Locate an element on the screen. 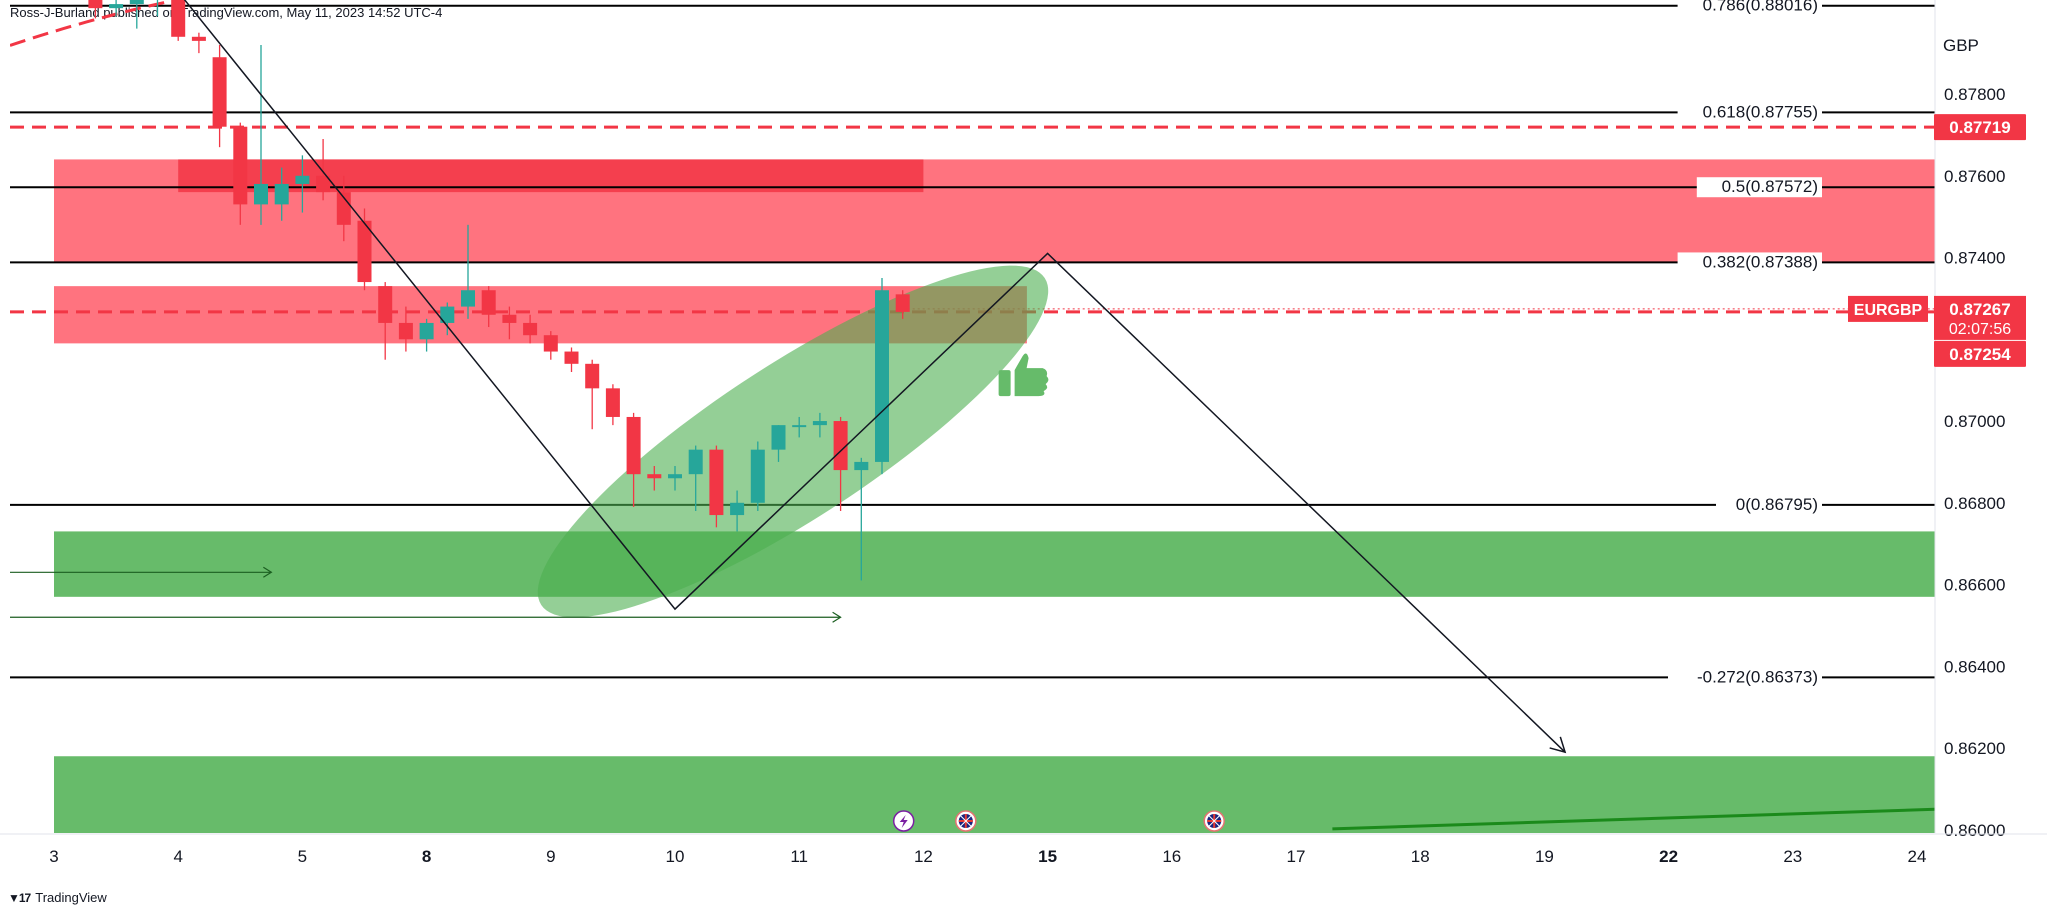 Image resolution: width=2047 pixels, height=919 pixels. last-price-bg is located at coordinates (1980, 317).